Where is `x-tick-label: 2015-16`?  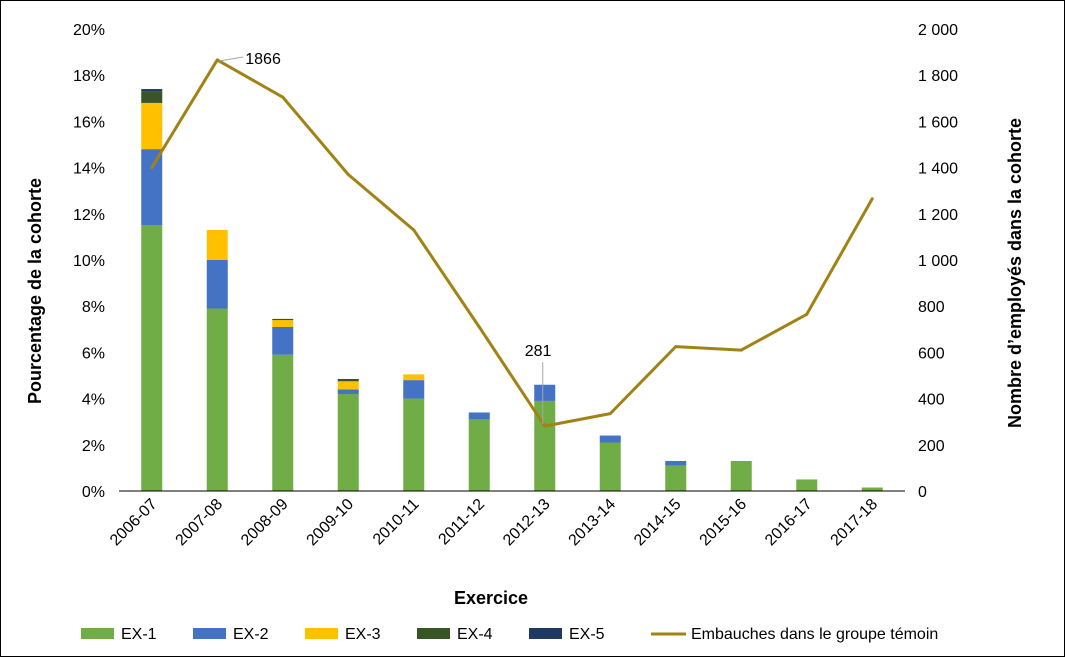
x-tick-label: 2015-16 is located at coordinates (724, 523).